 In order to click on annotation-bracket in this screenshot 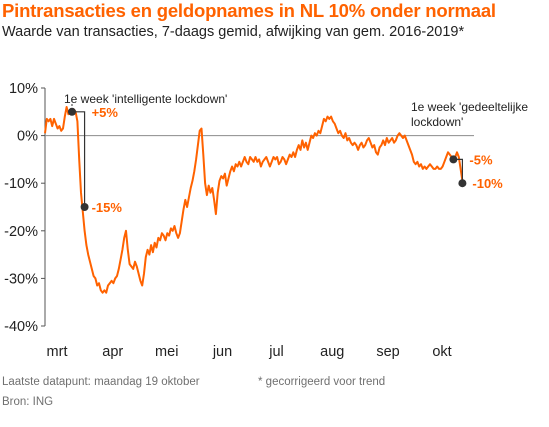, I will do `click(78, 159)`.